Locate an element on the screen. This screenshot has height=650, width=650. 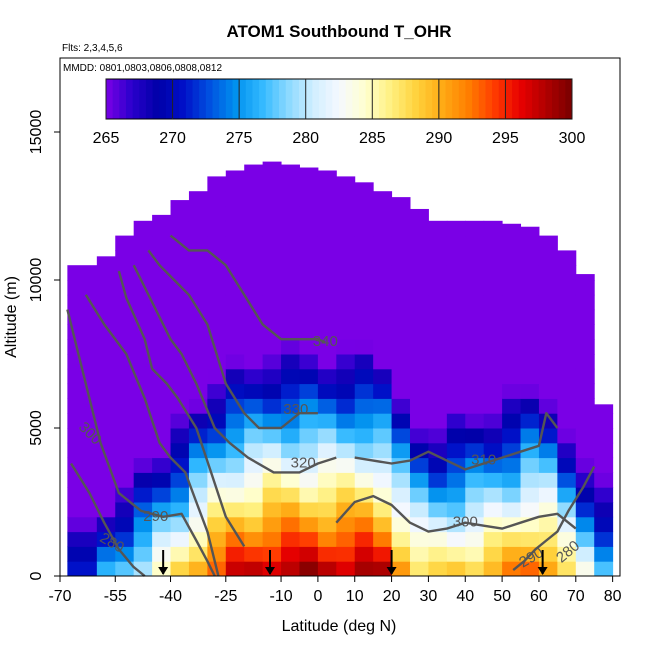
colorbar: 265 270 275 280 285 290 295 300 is located at coordinates (339, 112).